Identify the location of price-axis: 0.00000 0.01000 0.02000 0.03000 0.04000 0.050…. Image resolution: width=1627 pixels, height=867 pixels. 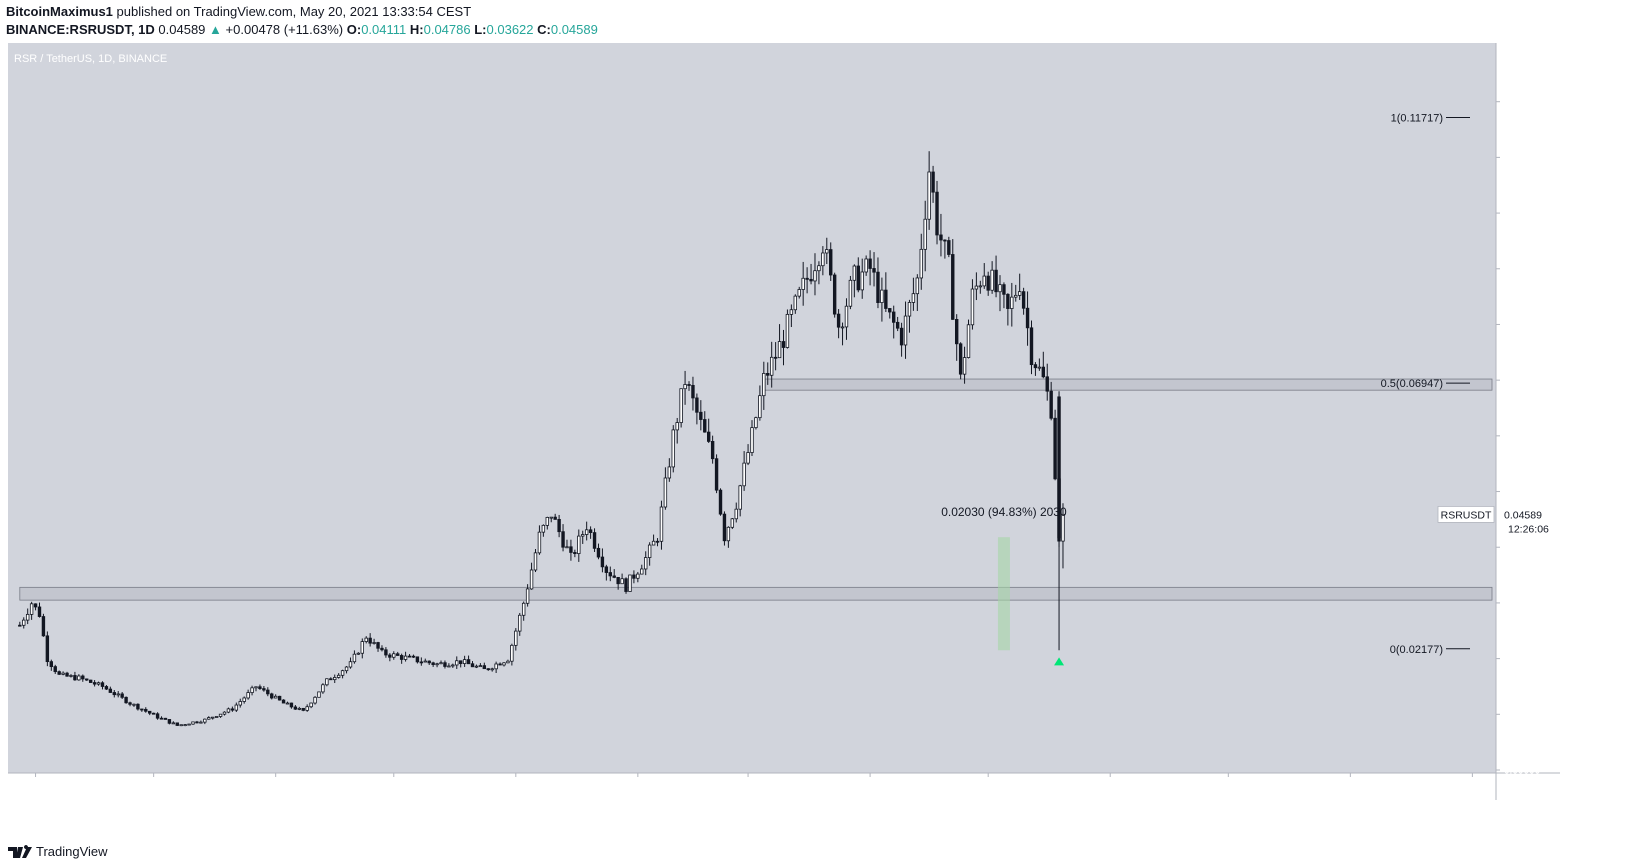
(1518, 437).